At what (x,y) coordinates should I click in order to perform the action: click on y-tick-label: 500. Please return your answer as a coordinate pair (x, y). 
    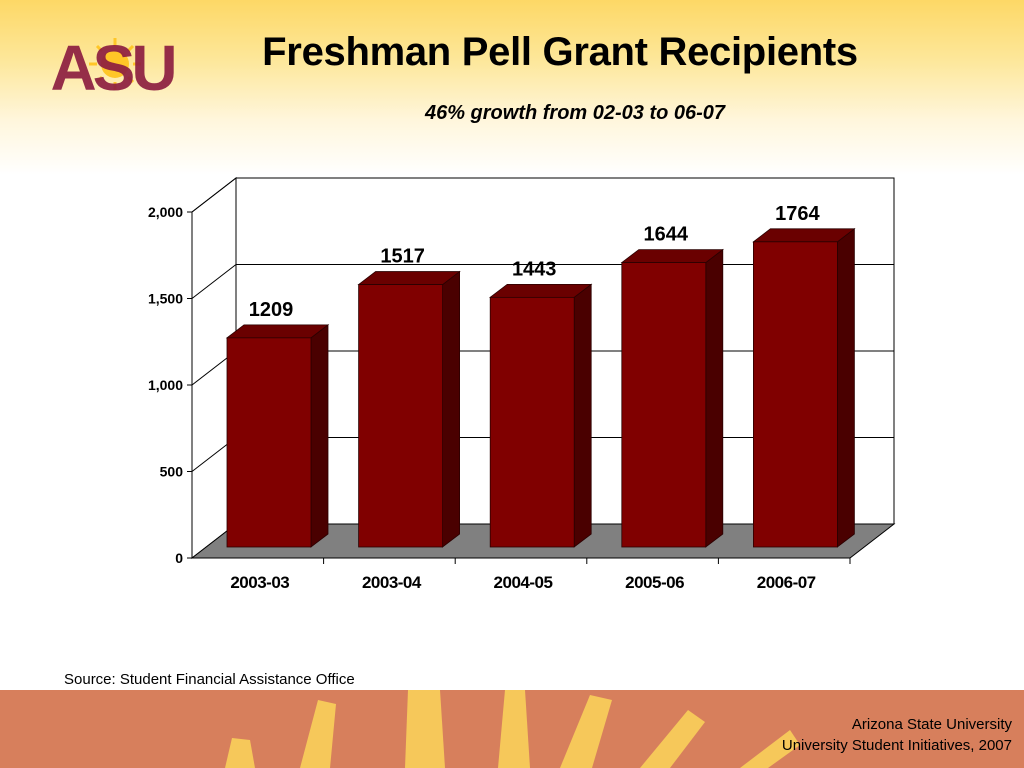
    Looking at the image, I should click on (172, 472).